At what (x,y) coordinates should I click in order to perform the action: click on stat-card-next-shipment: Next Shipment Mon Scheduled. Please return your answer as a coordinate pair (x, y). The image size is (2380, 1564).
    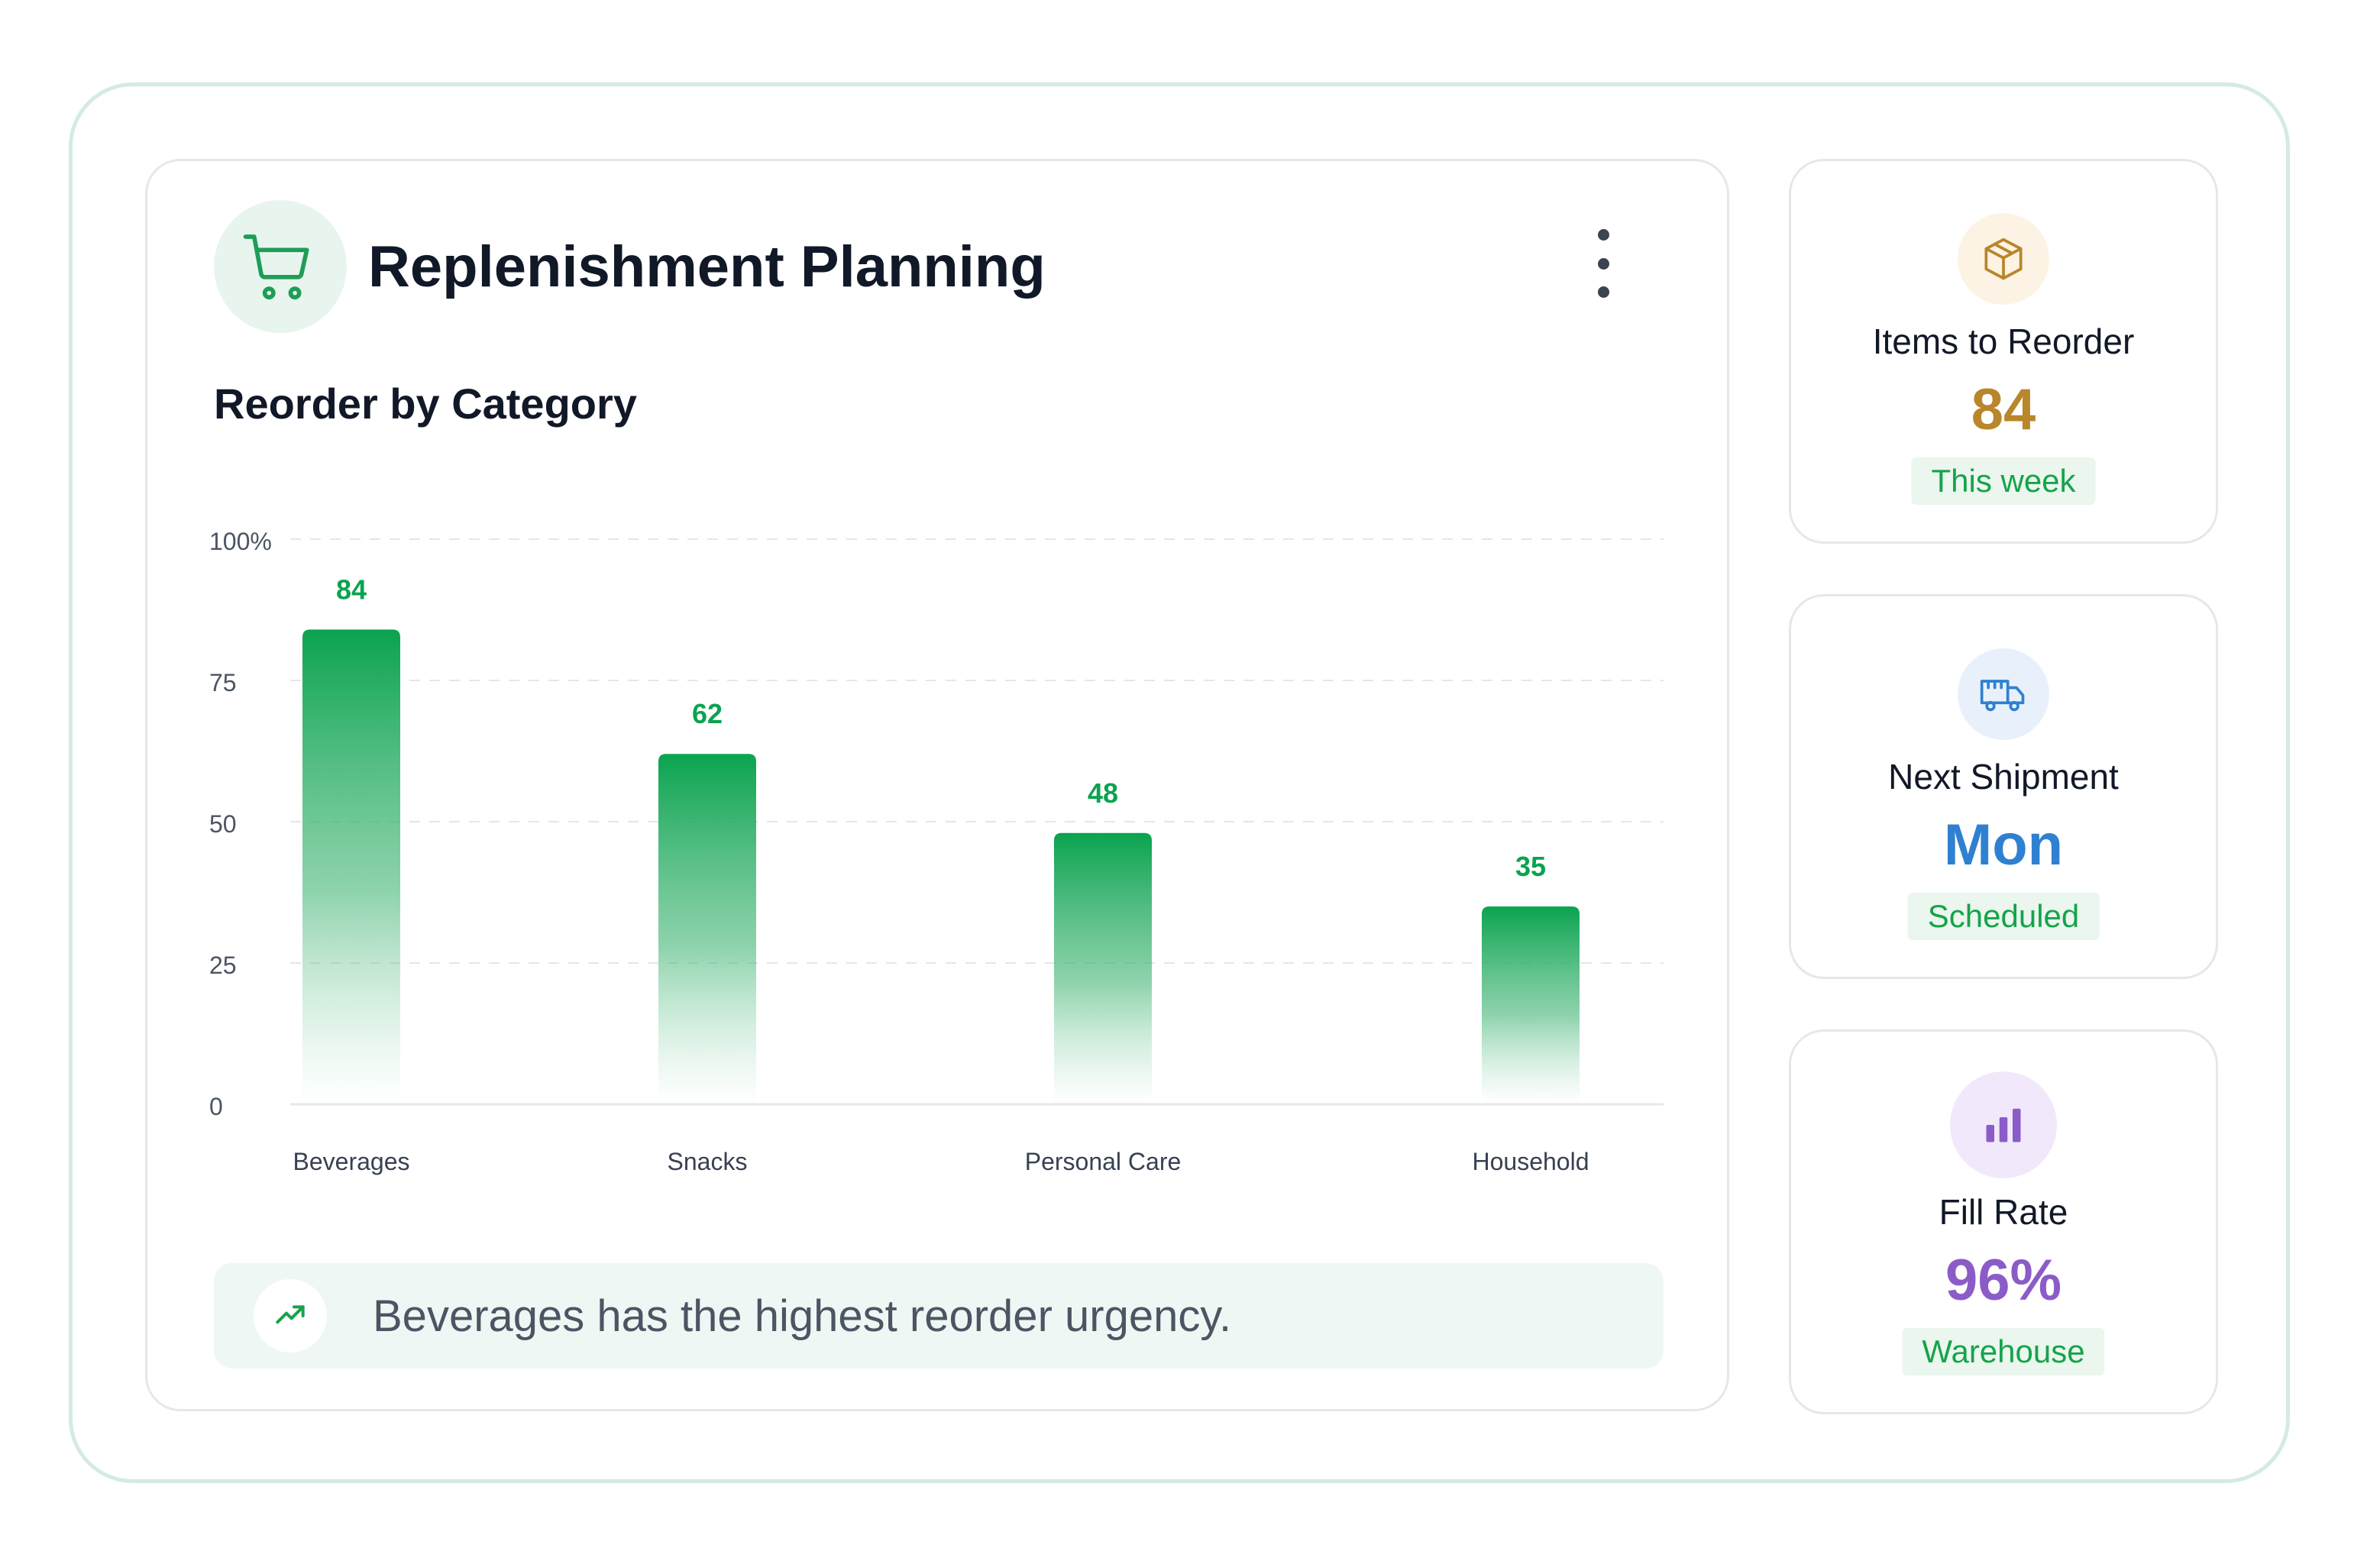
    Looking at the image, I should click on (2003, 787).